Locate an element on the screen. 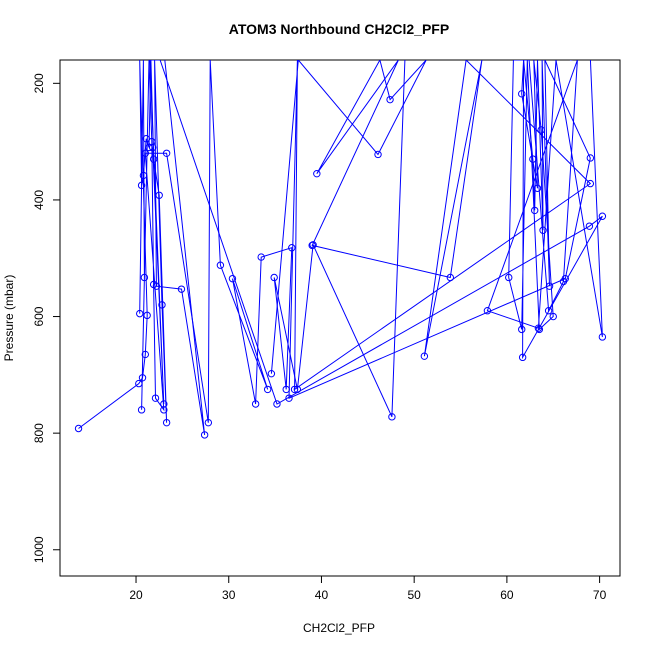  x-tick-label: 60 is located at coordinates (507, 595).